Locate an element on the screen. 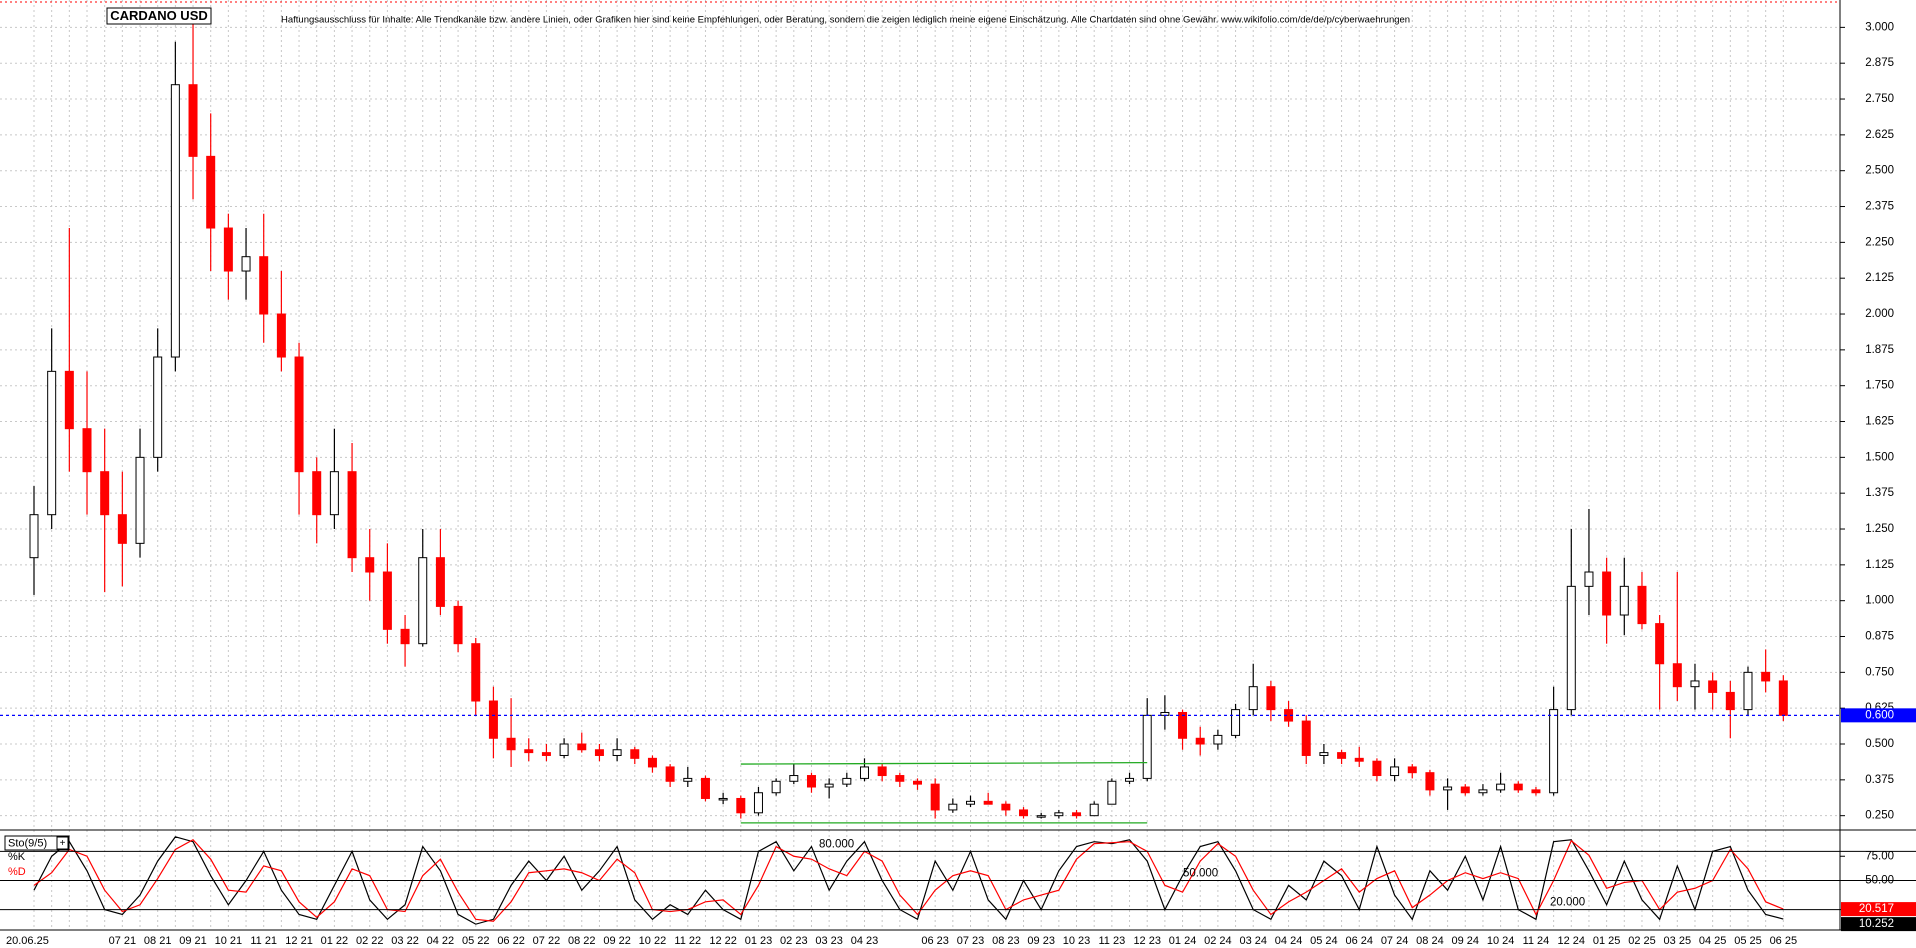  y-tick-label: 2.500 is located at coordinates (1879, 171).